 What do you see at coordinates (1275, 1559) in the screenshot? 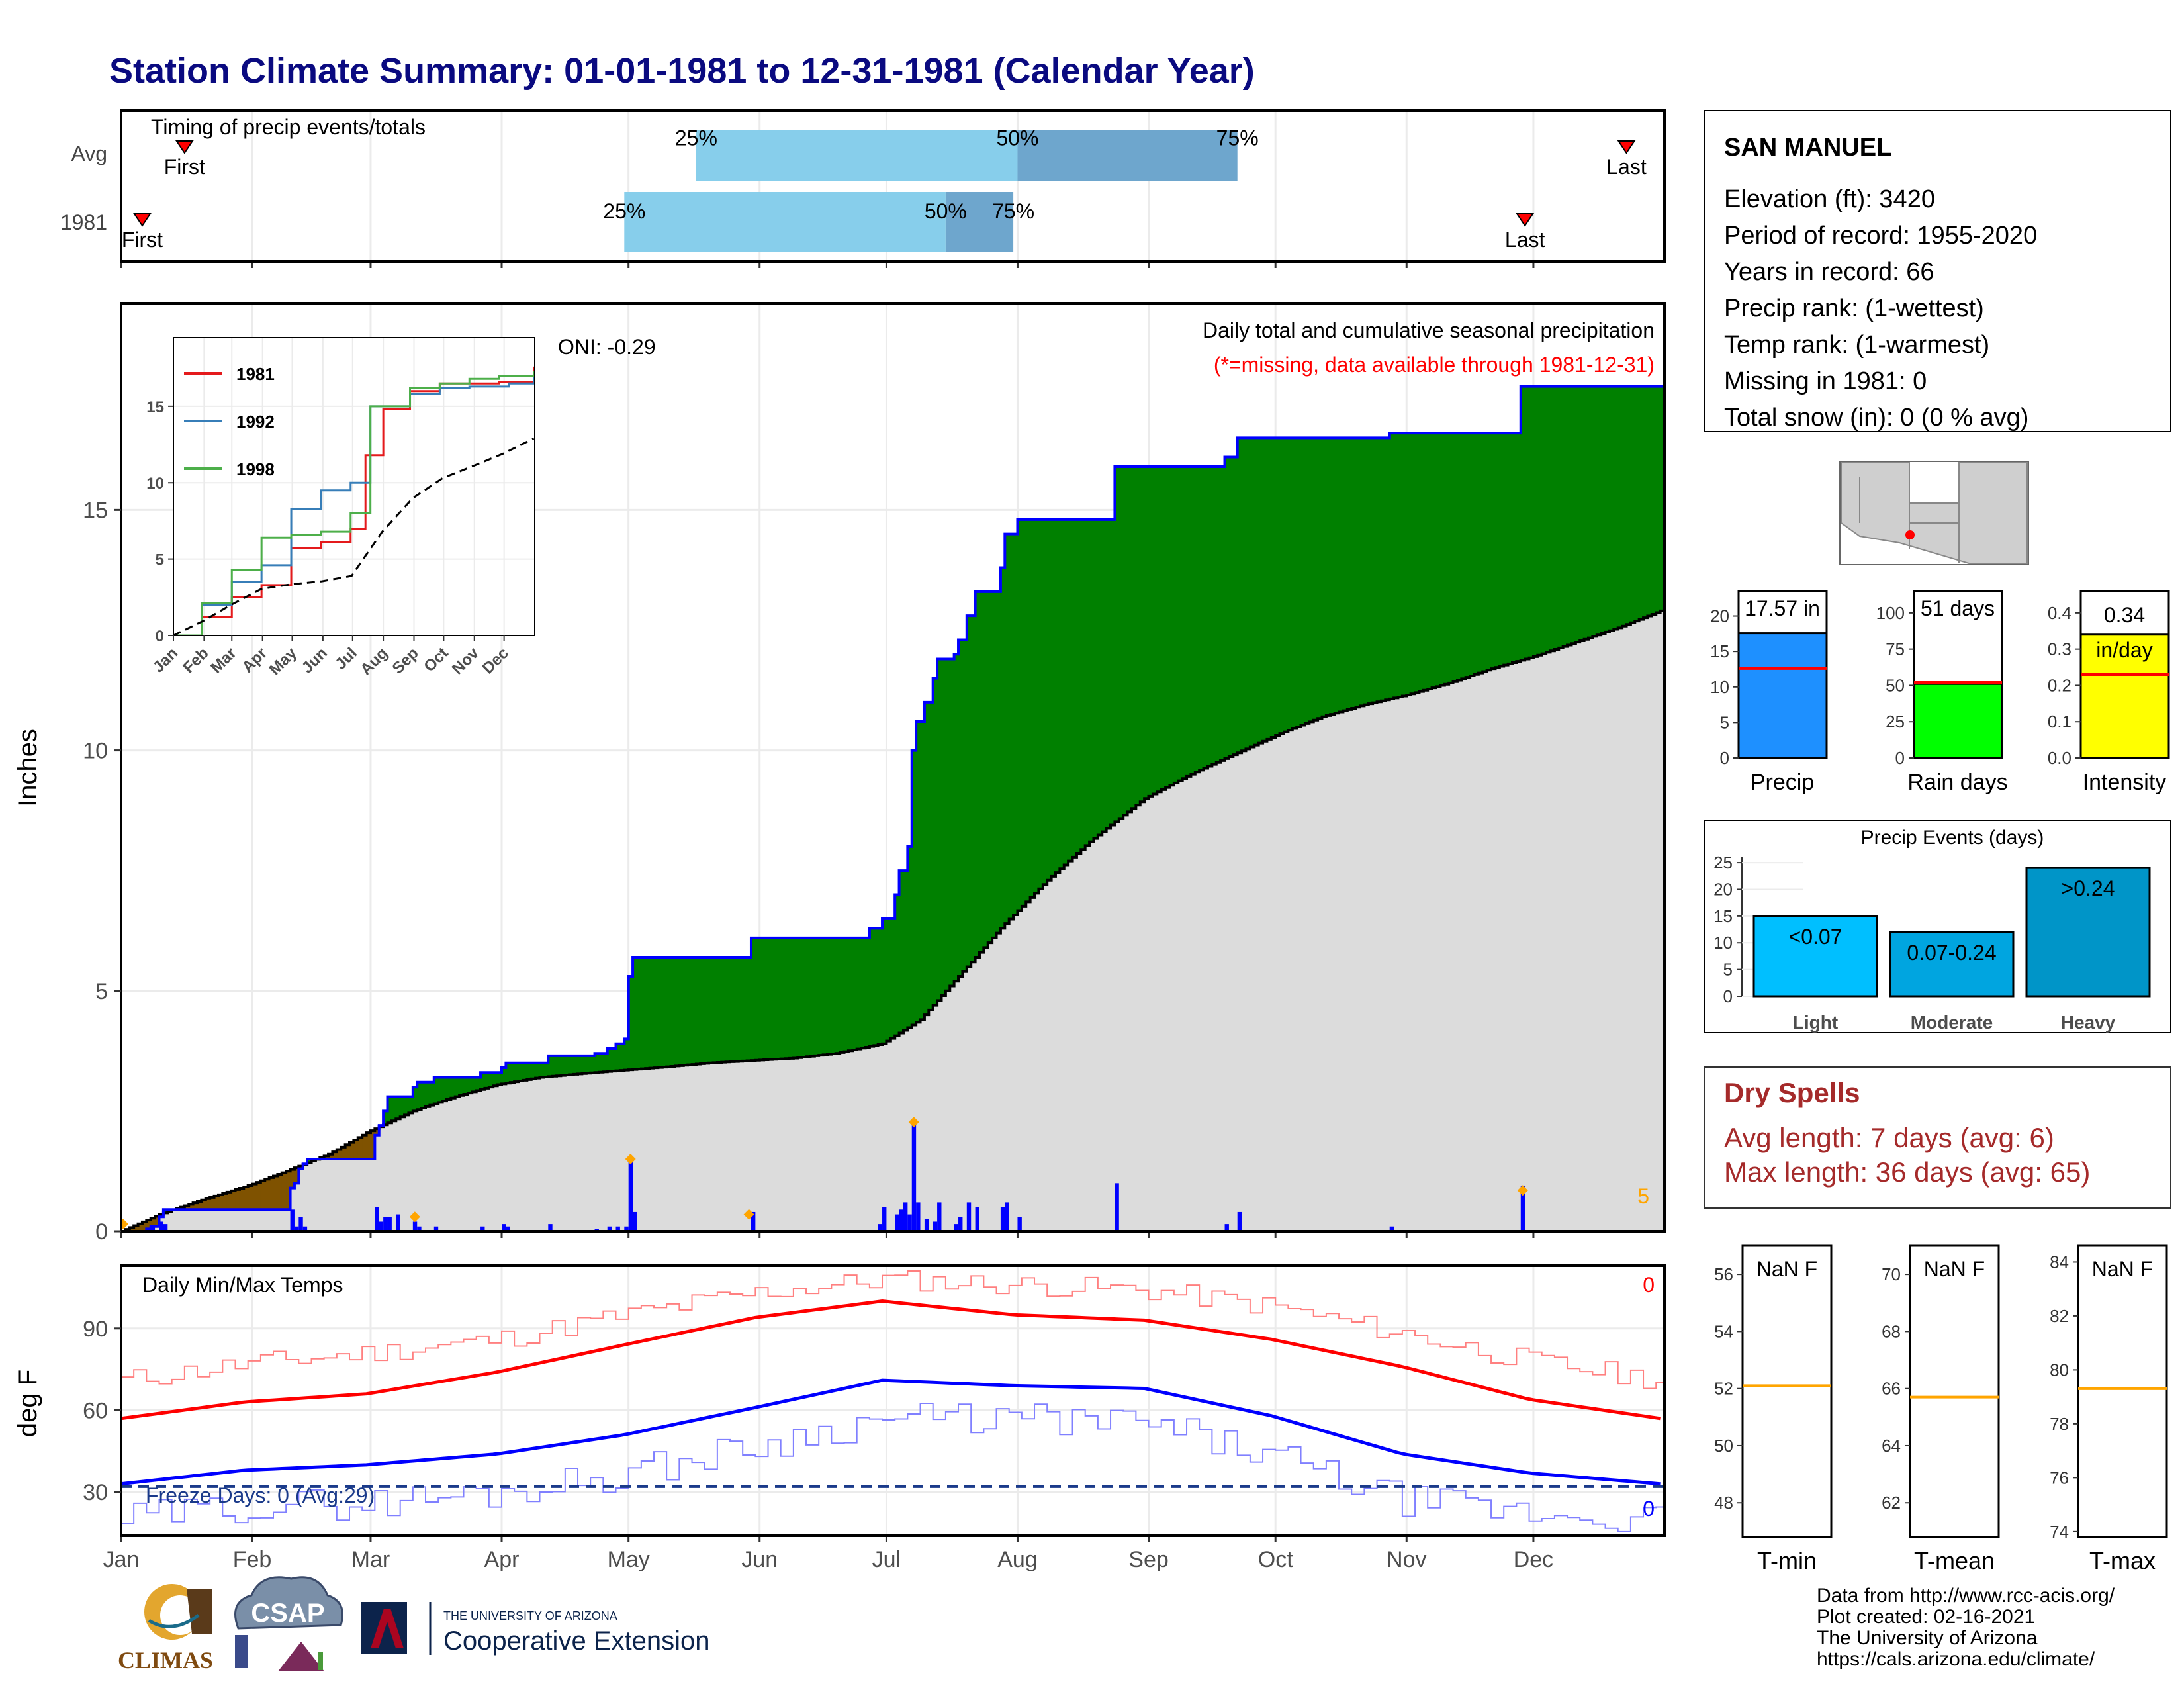
I see `month-label: Oct` at bounding box center [1275, 1559].